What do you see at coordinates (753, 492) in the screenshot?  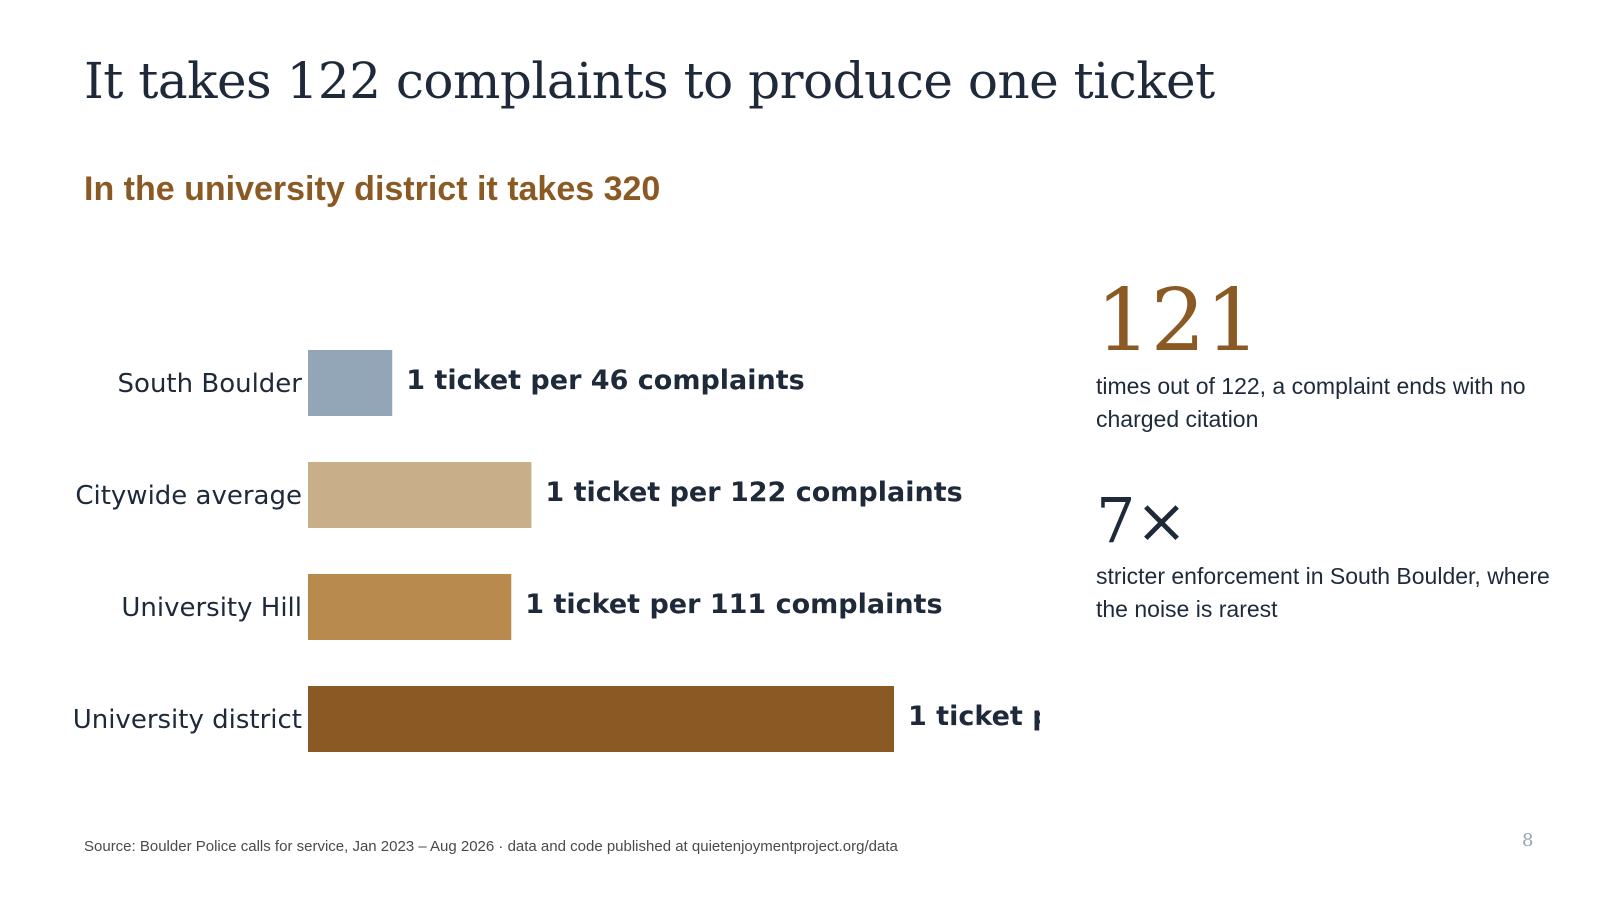 I see `data-label: 1 ticket per 122 complaints` at bounding box center [753, 492].